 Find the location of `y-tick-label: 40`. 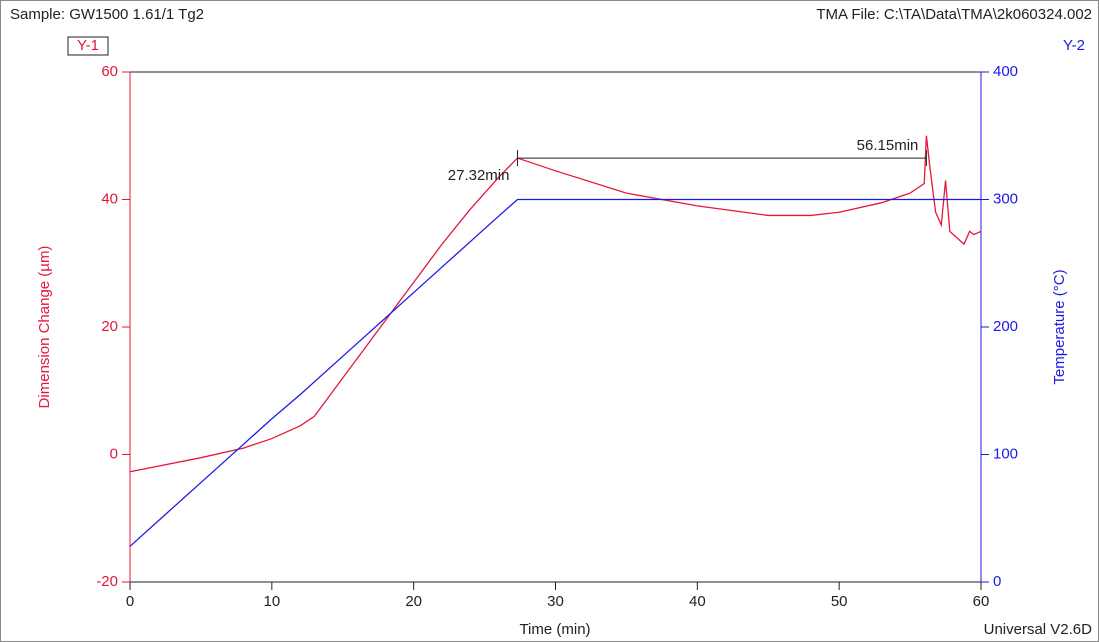

y-tick-label: 40 is located at coordinates (109, 198).